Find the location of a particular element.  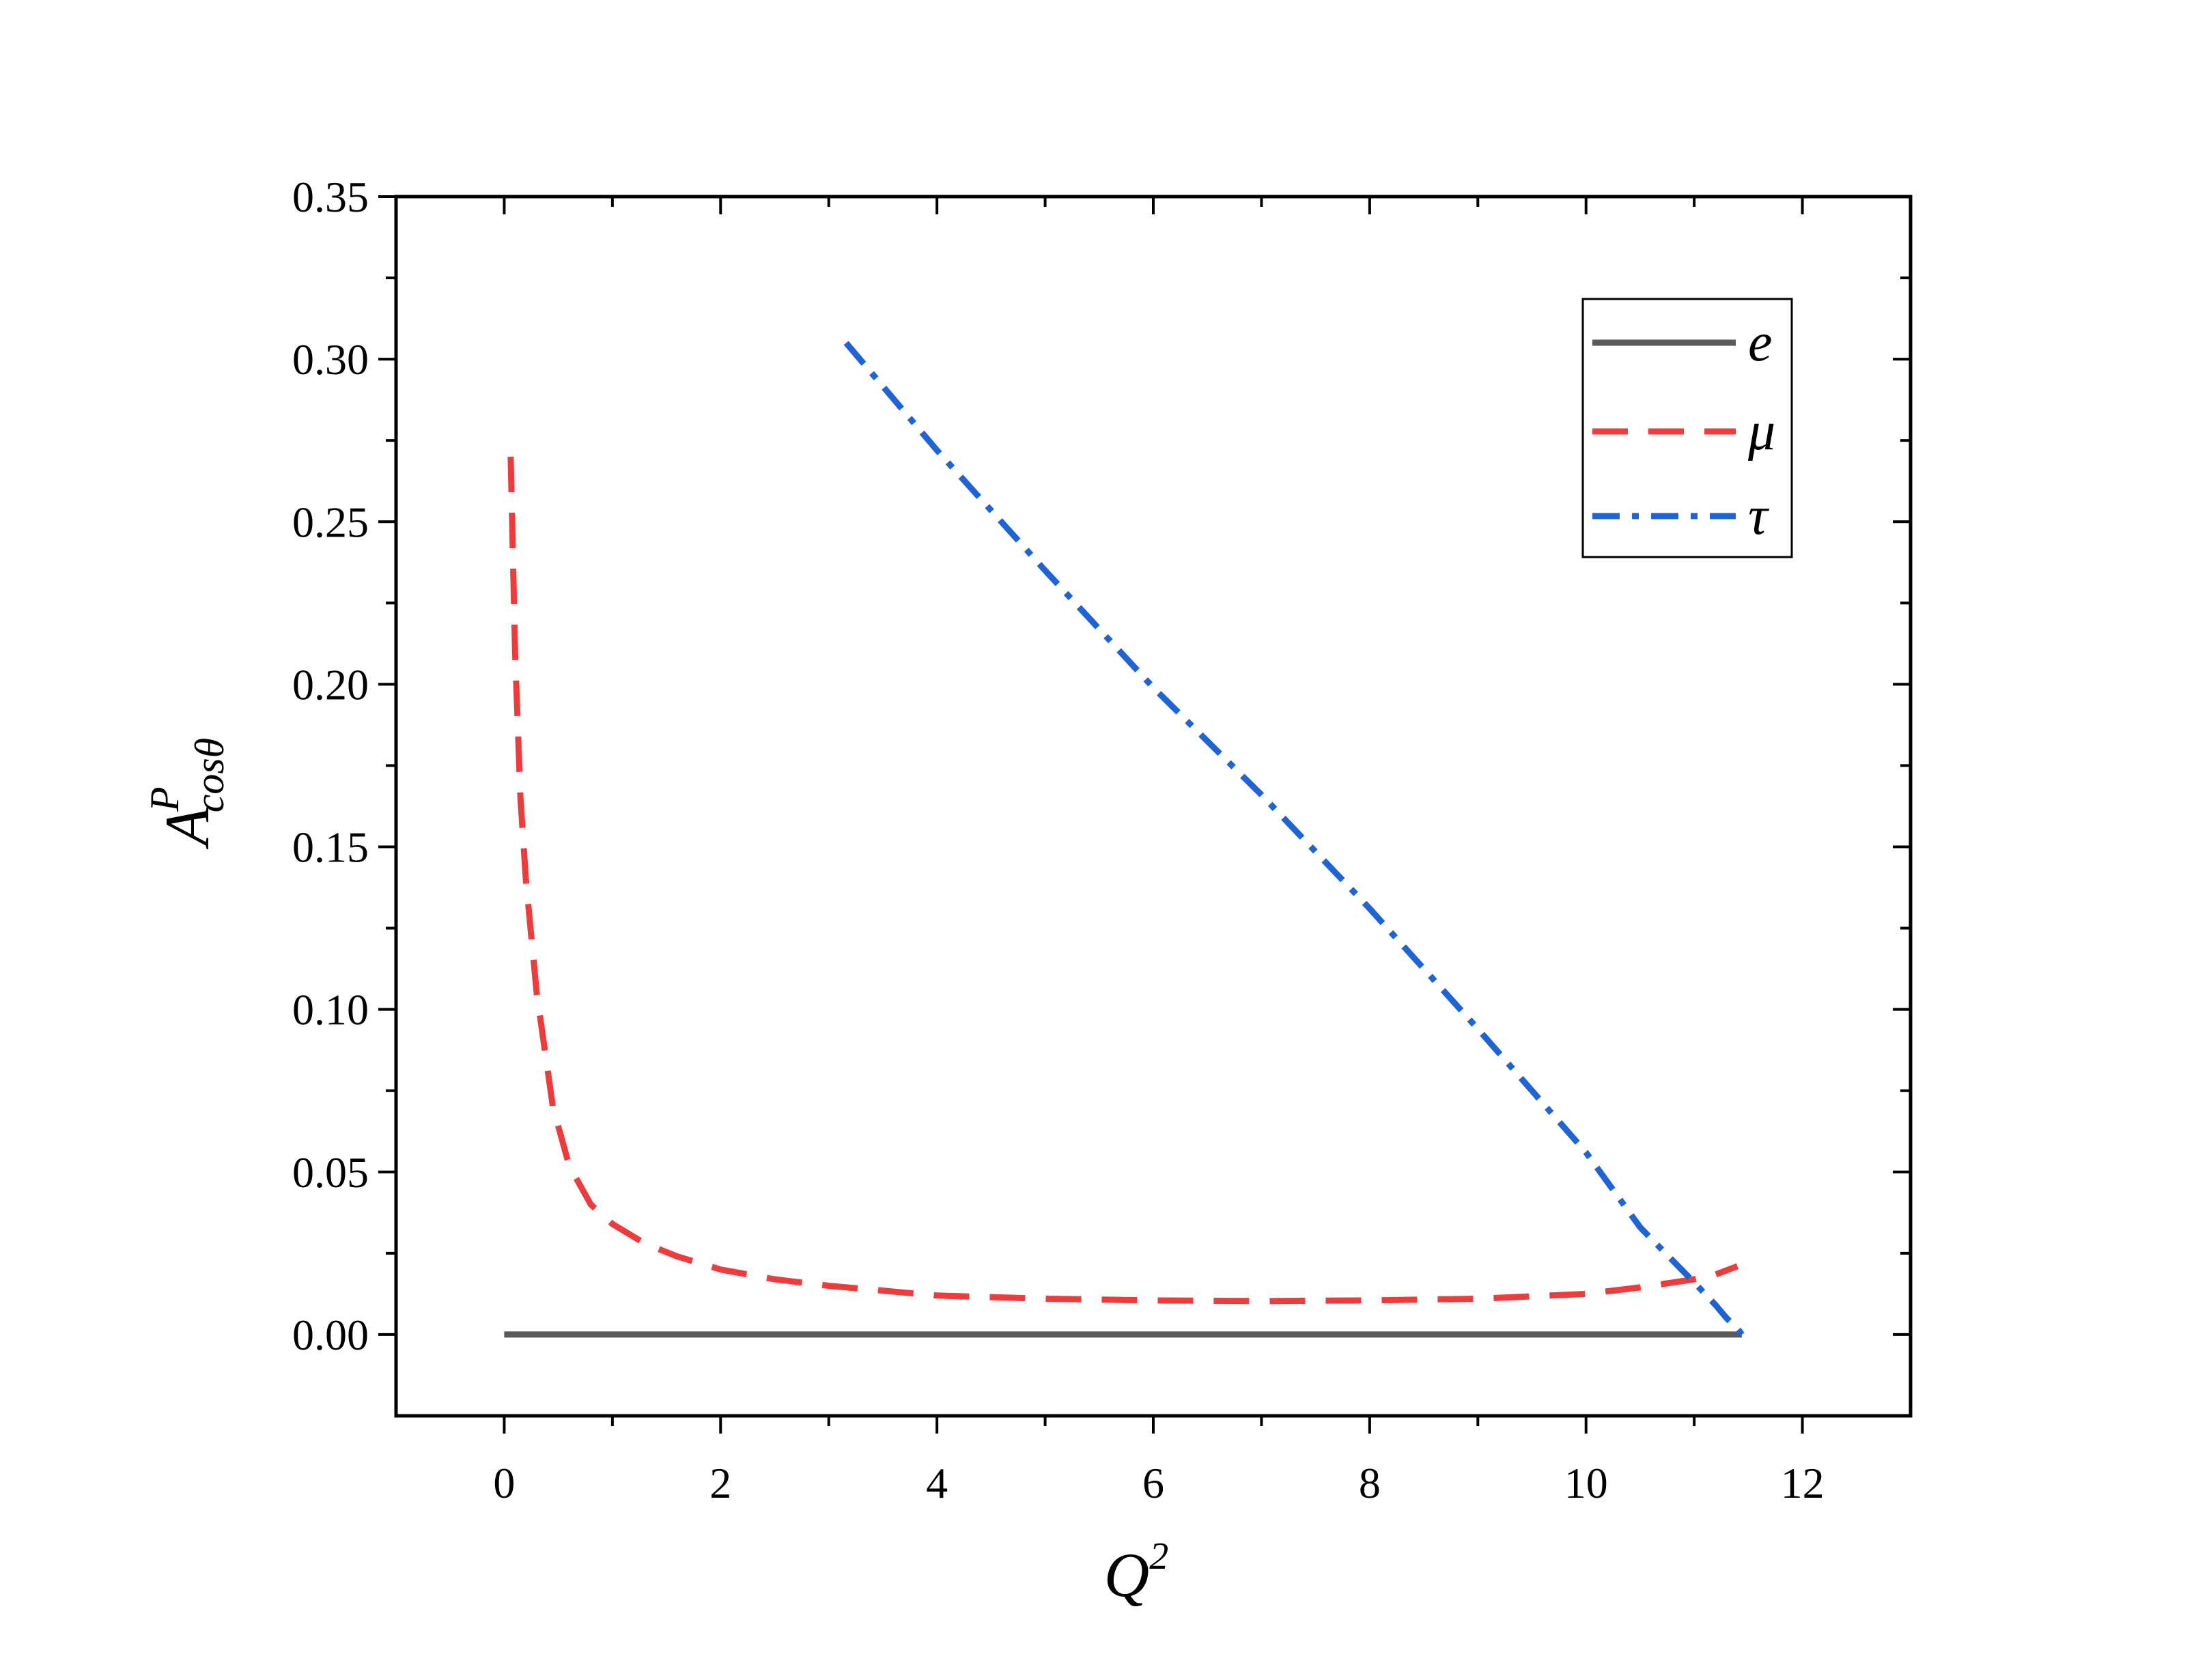

y-axis-title: APcosθ is located at coordinates (187, 794).